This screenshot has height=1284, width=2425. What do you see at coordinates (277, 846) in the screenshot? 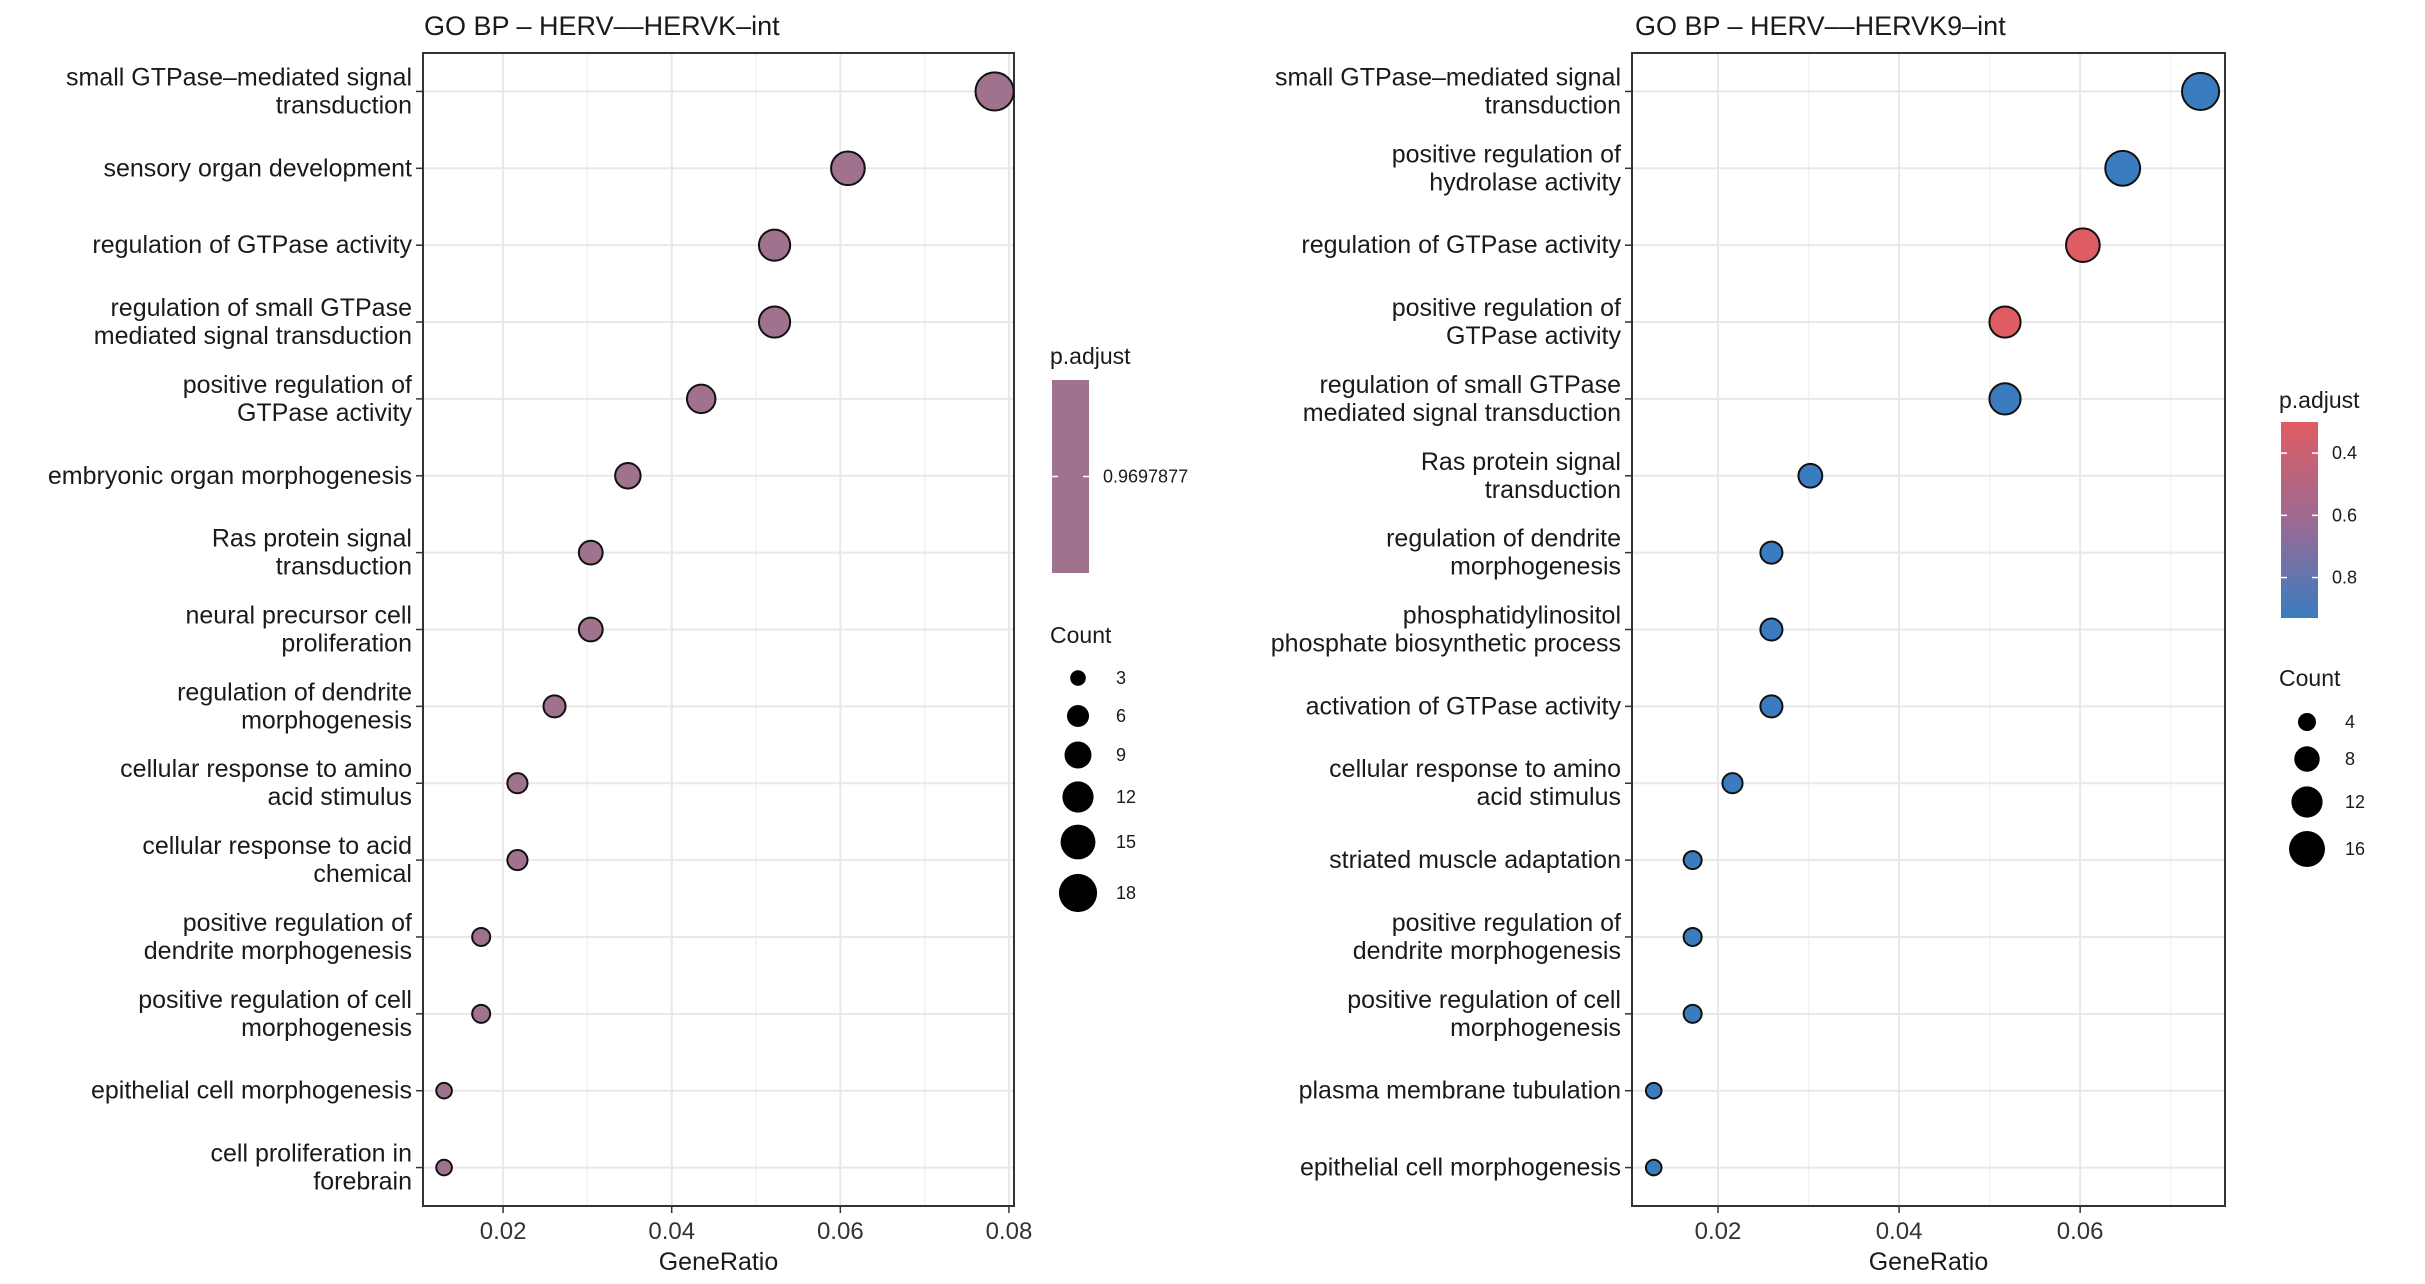
I see `category-label-line: cellular response to acid` at bounding box center [277, 846].